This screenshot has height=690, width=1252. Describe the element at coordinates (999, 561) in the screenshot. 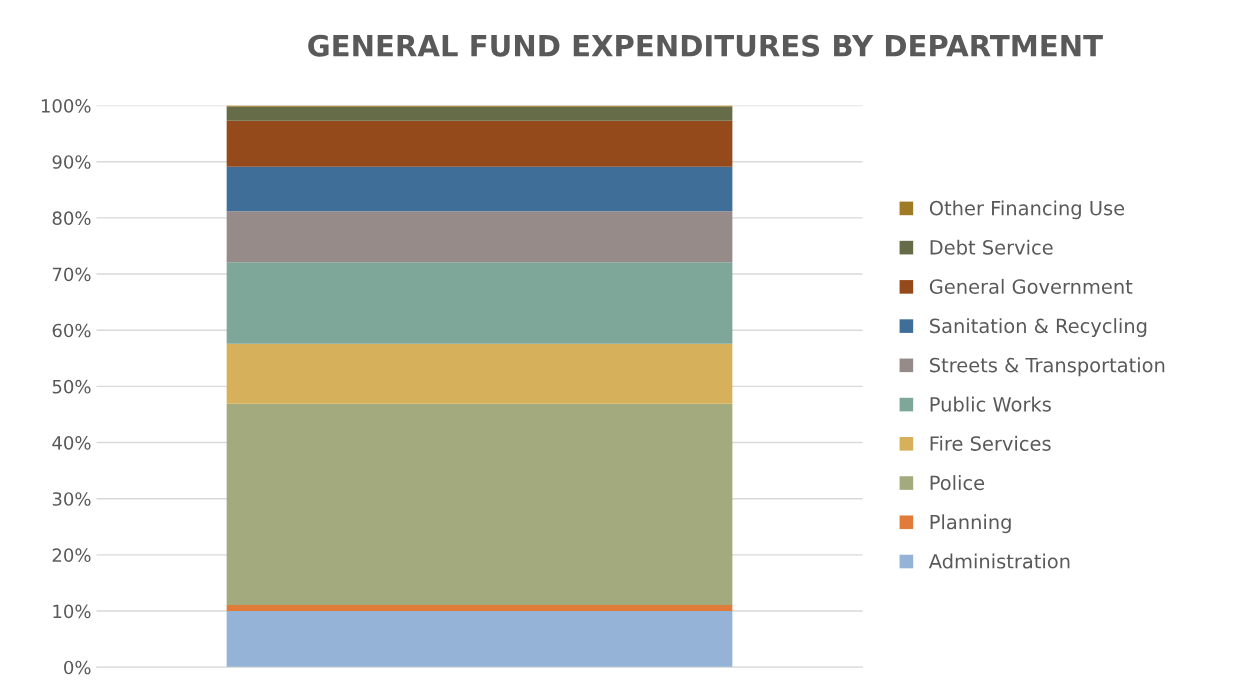

I see `legend-label: Administration` at that location.